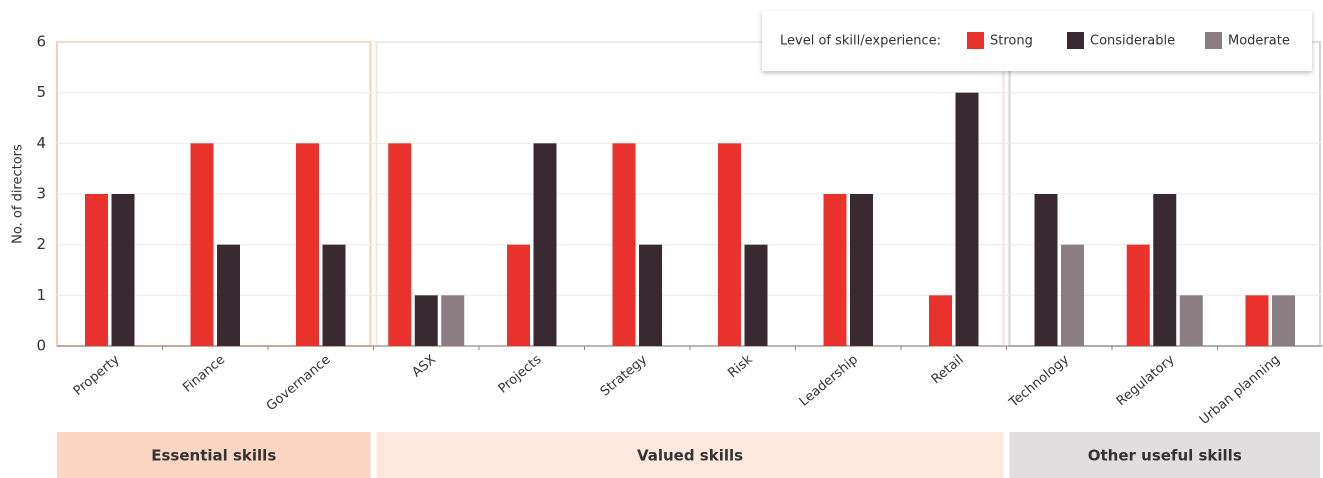 Image resolution: width=1323 pixels, height=478 pixels. I want to click on x-tick-label: Leadership, so click(829, 380).